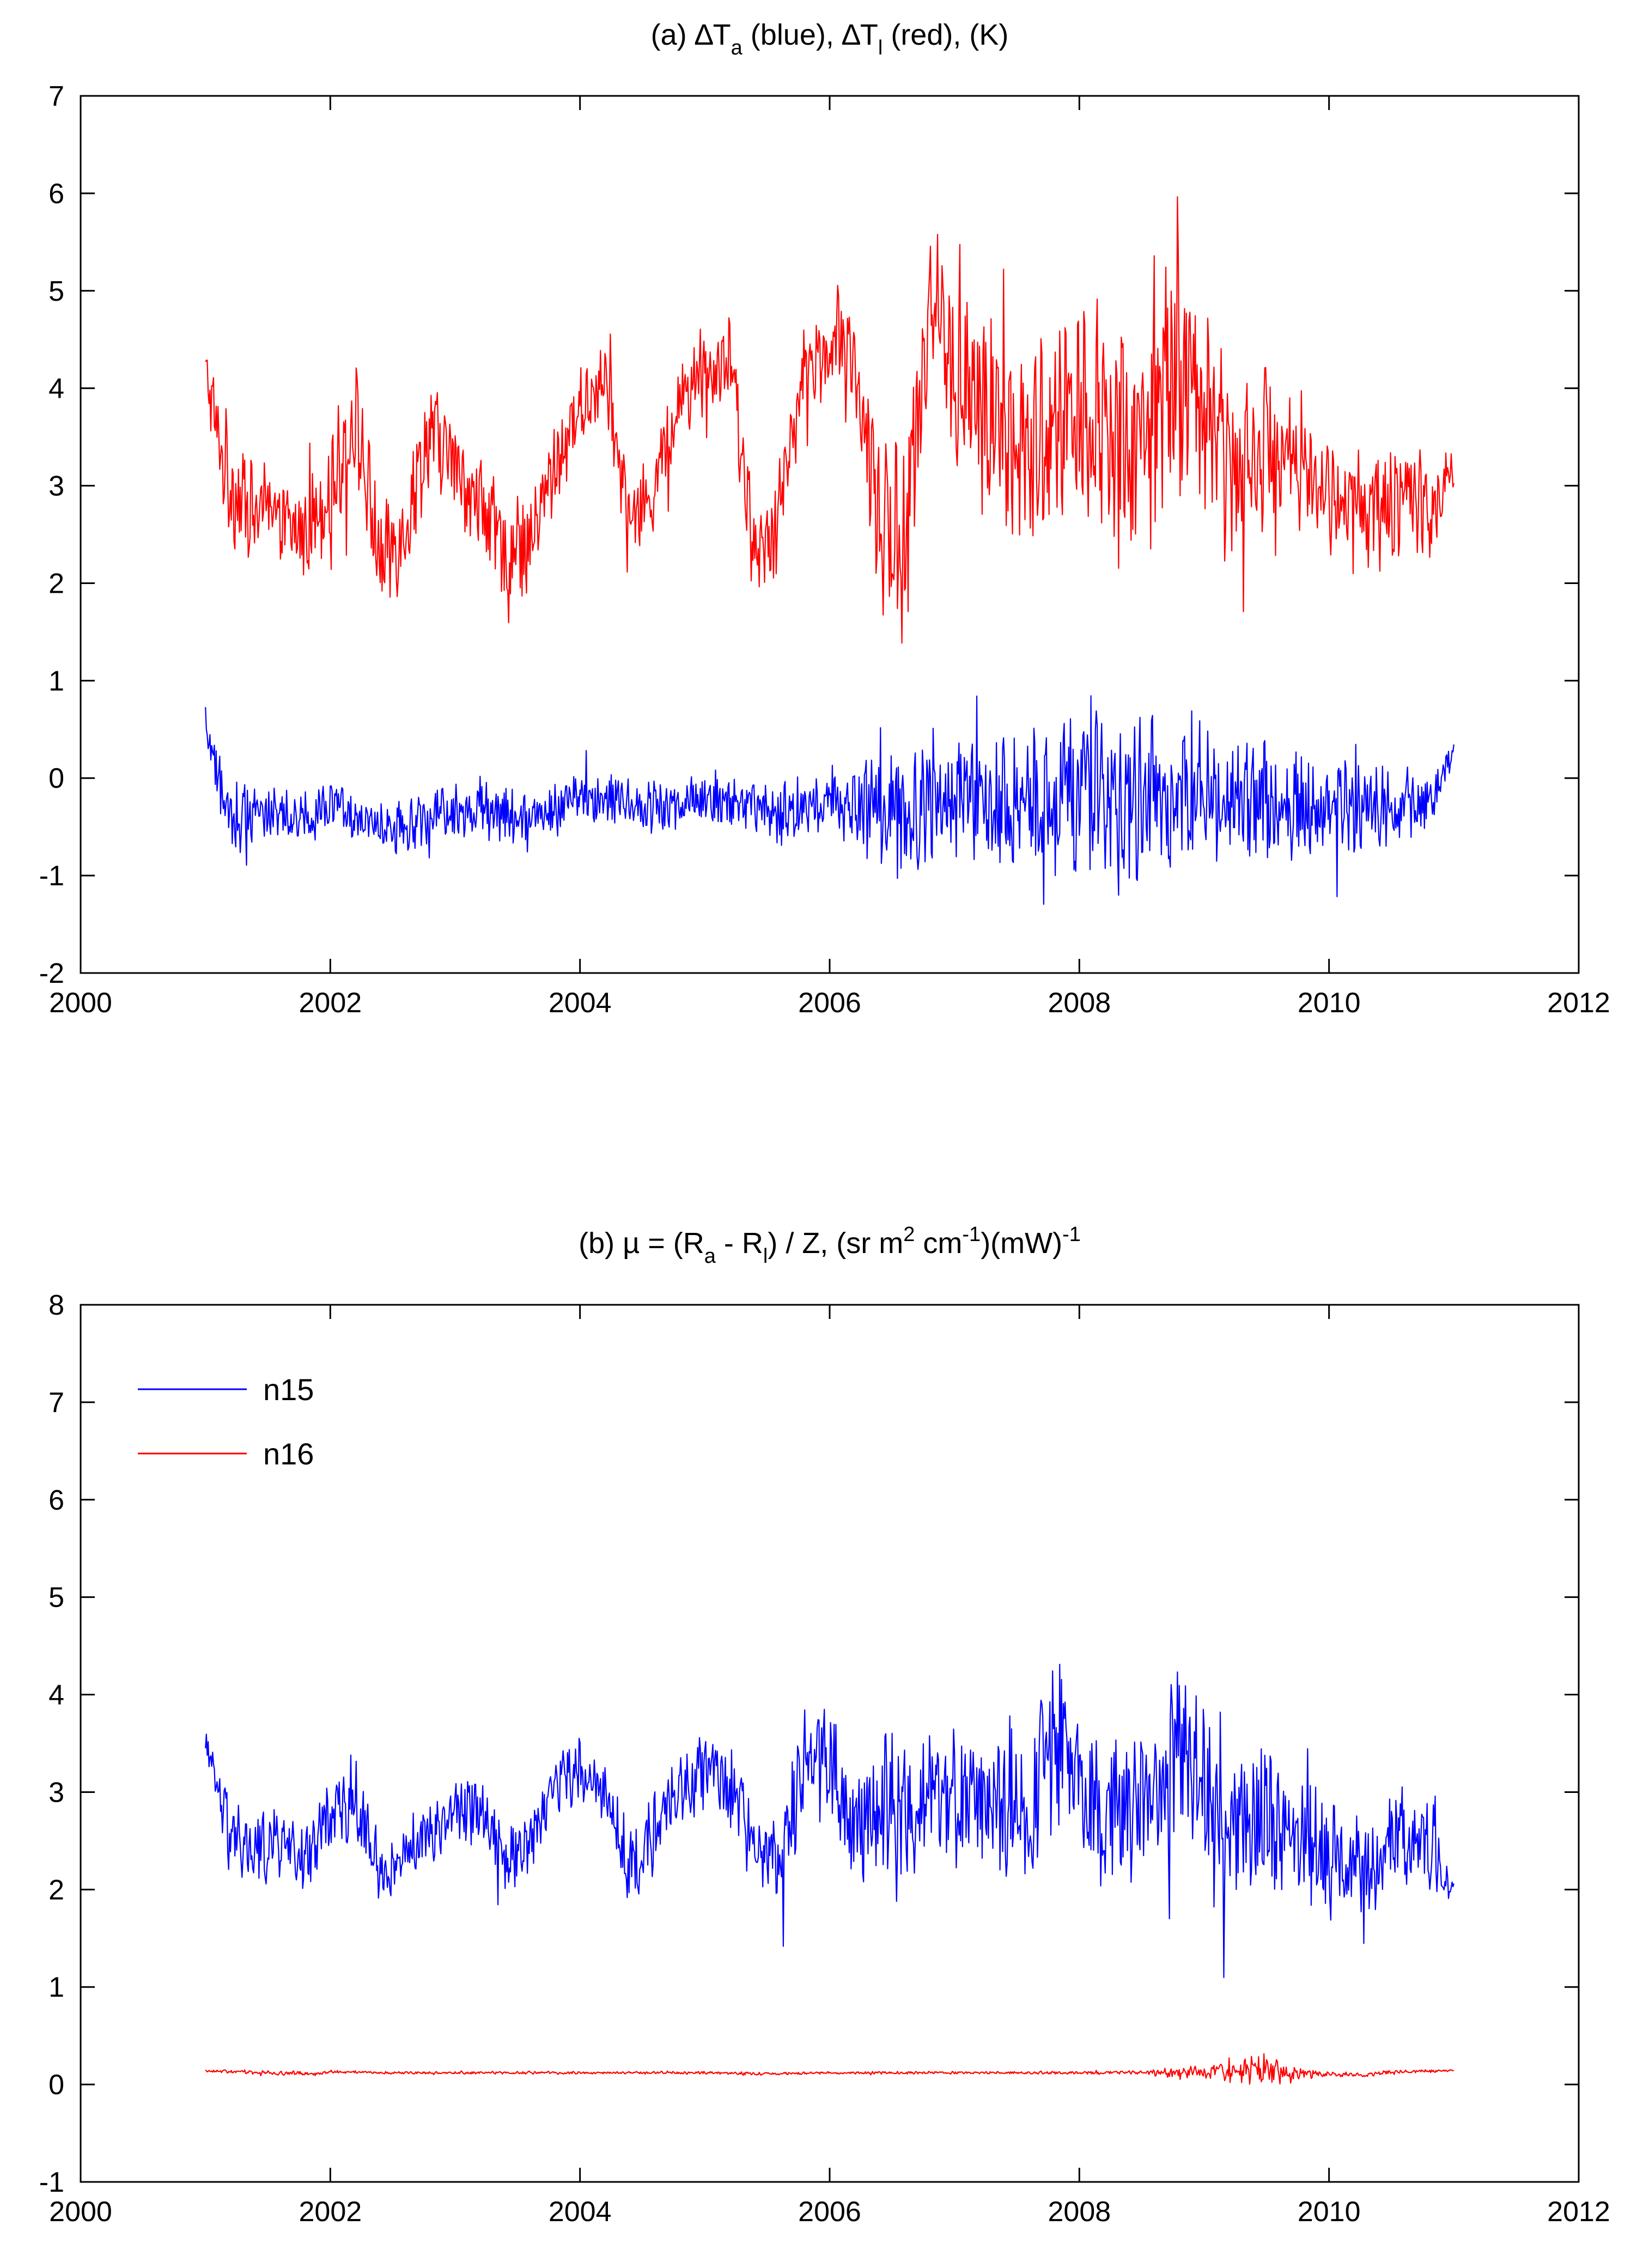 Image resolution: width=1631 pixels, height=2268 pixels. I want to click on legend-label-n15: n15, so click(288, 1389).